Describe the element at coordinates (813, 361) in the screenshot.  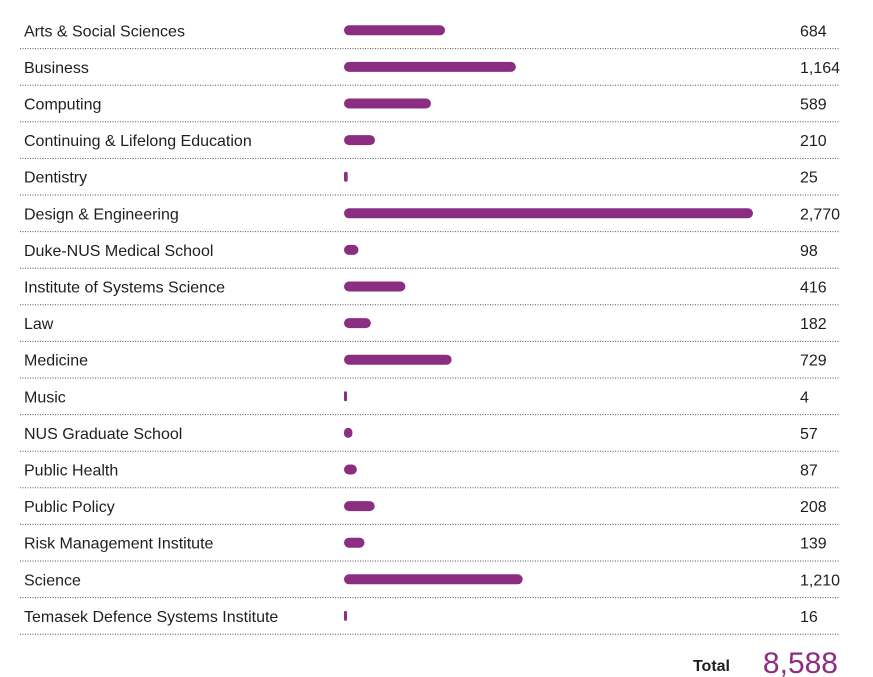
I see `value-label: 729` at that location.